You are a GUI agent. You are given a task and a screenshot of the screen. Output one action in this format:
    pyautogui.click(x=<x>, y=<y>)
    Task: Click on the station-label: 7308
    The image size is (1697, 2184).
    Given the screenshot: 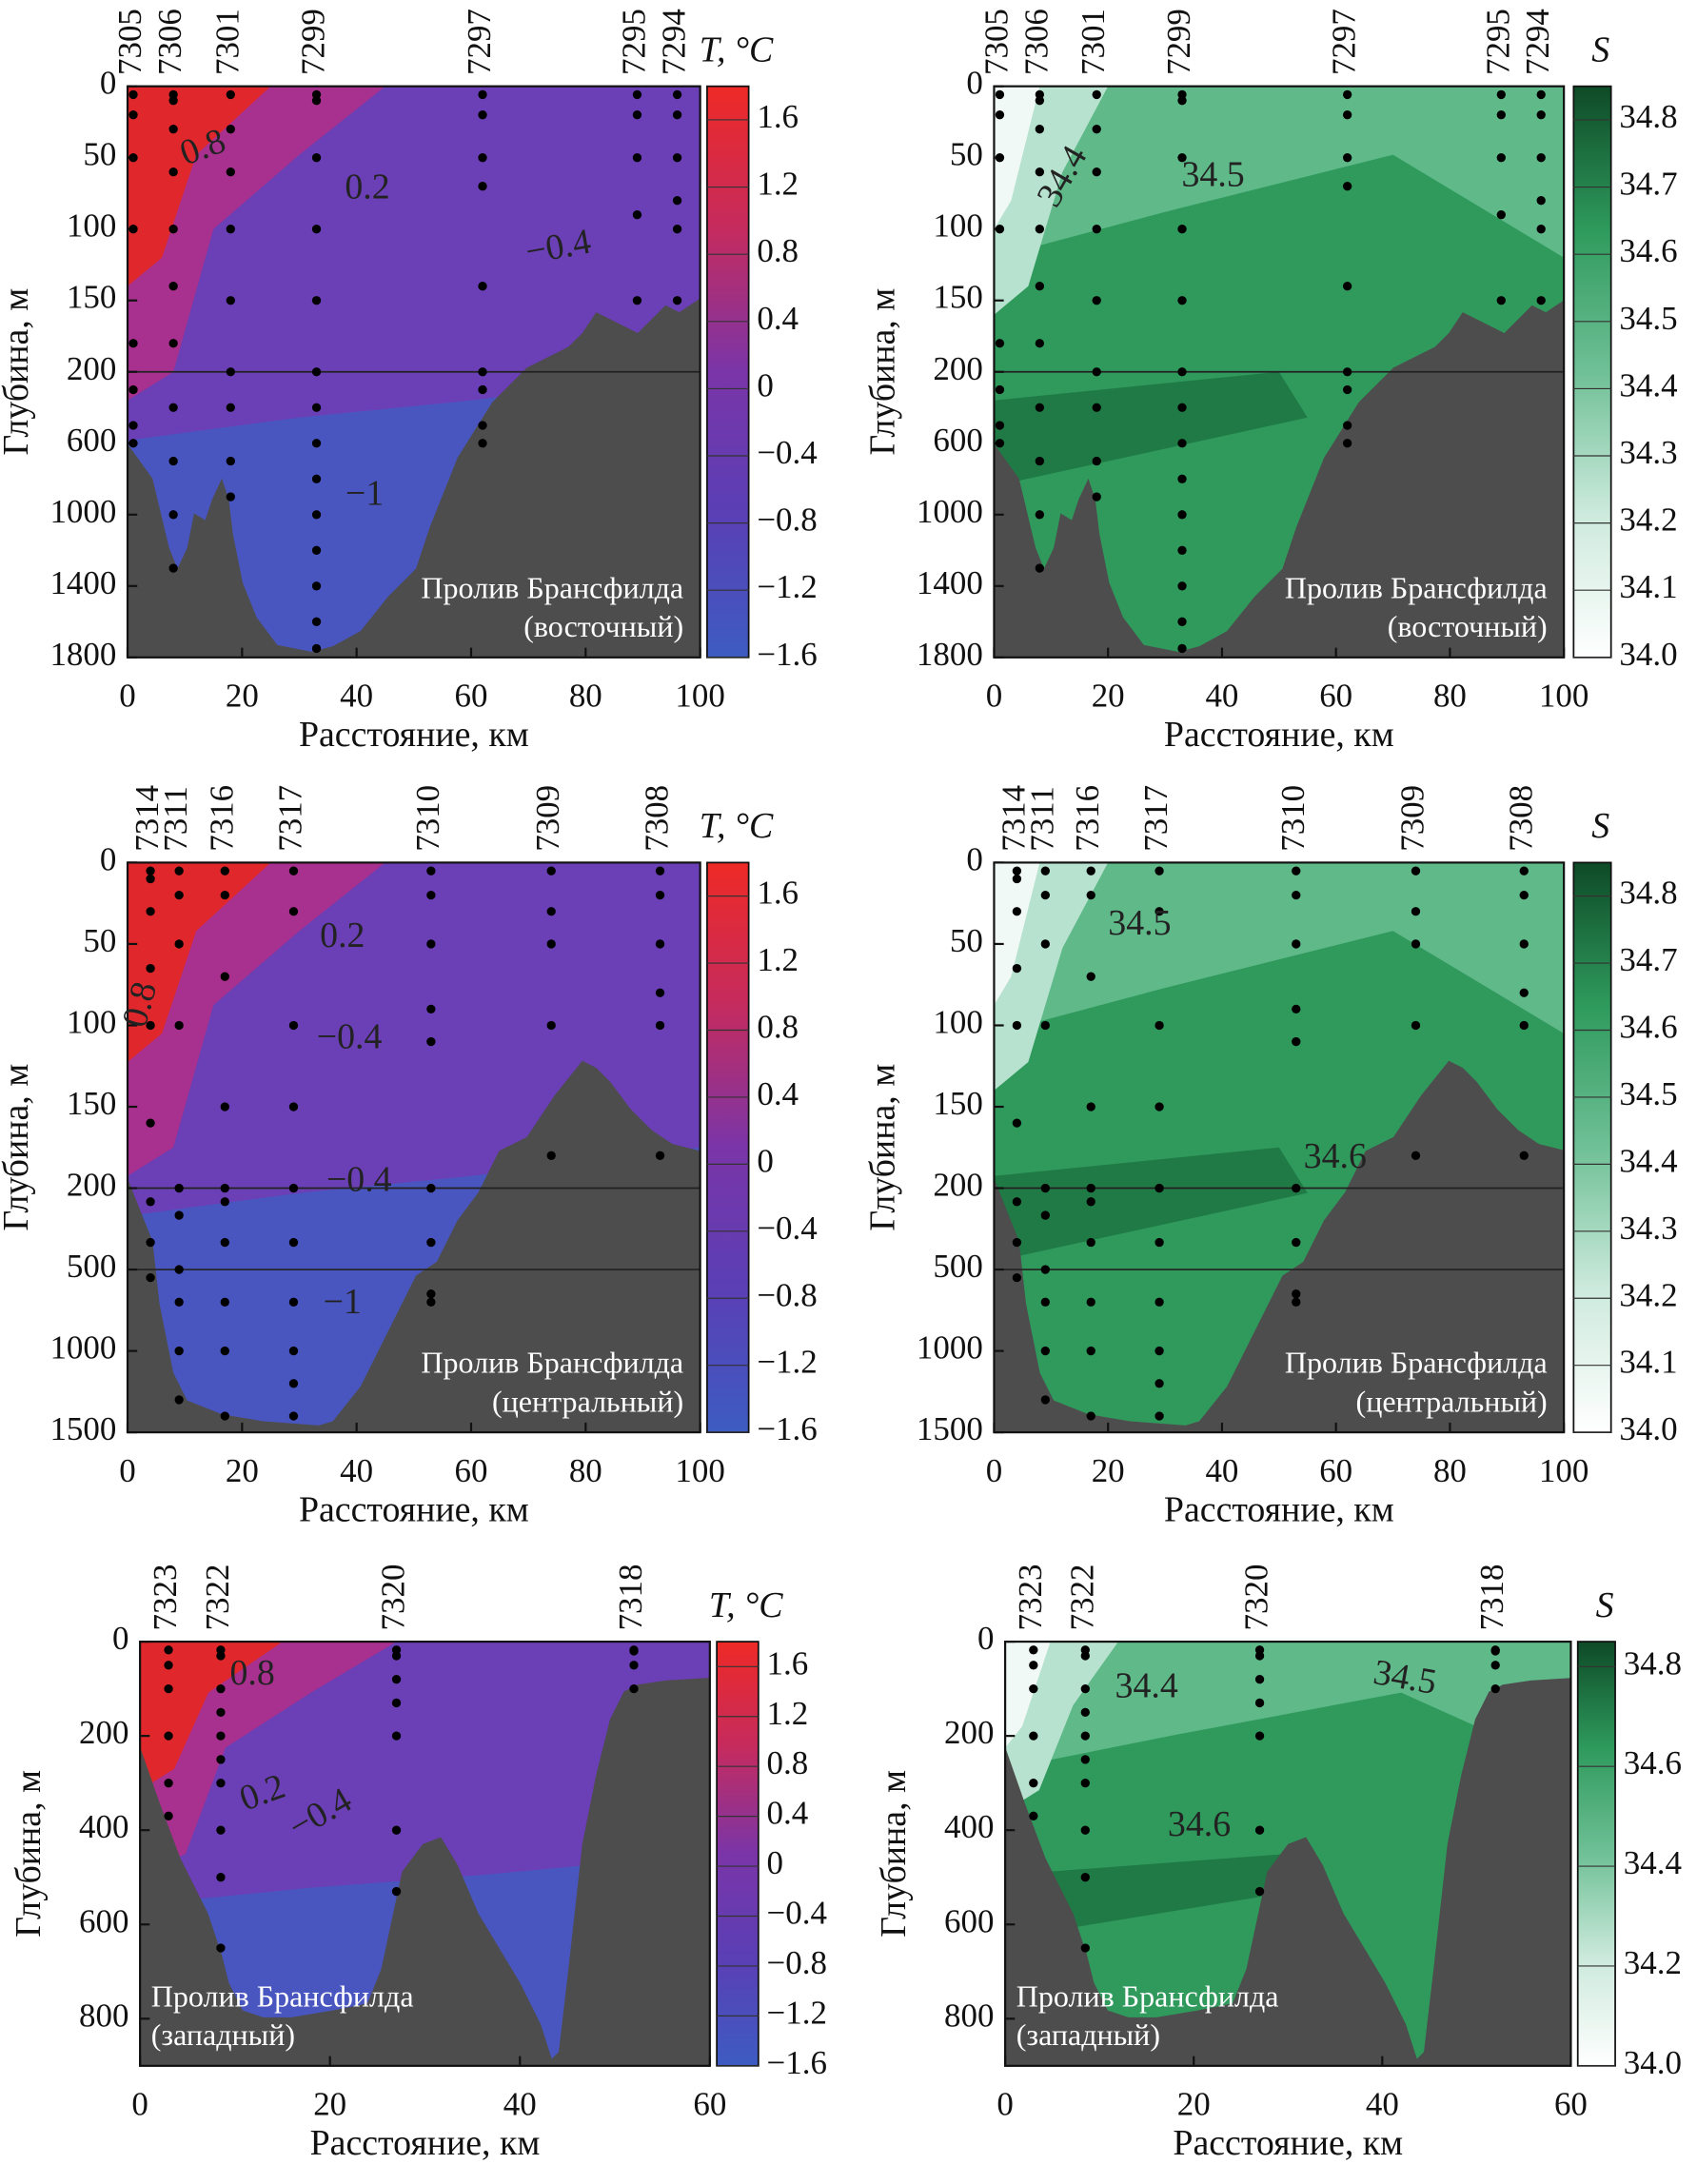 What is the action you would take?
    pyautogui.click(x=1520, y=818)
    